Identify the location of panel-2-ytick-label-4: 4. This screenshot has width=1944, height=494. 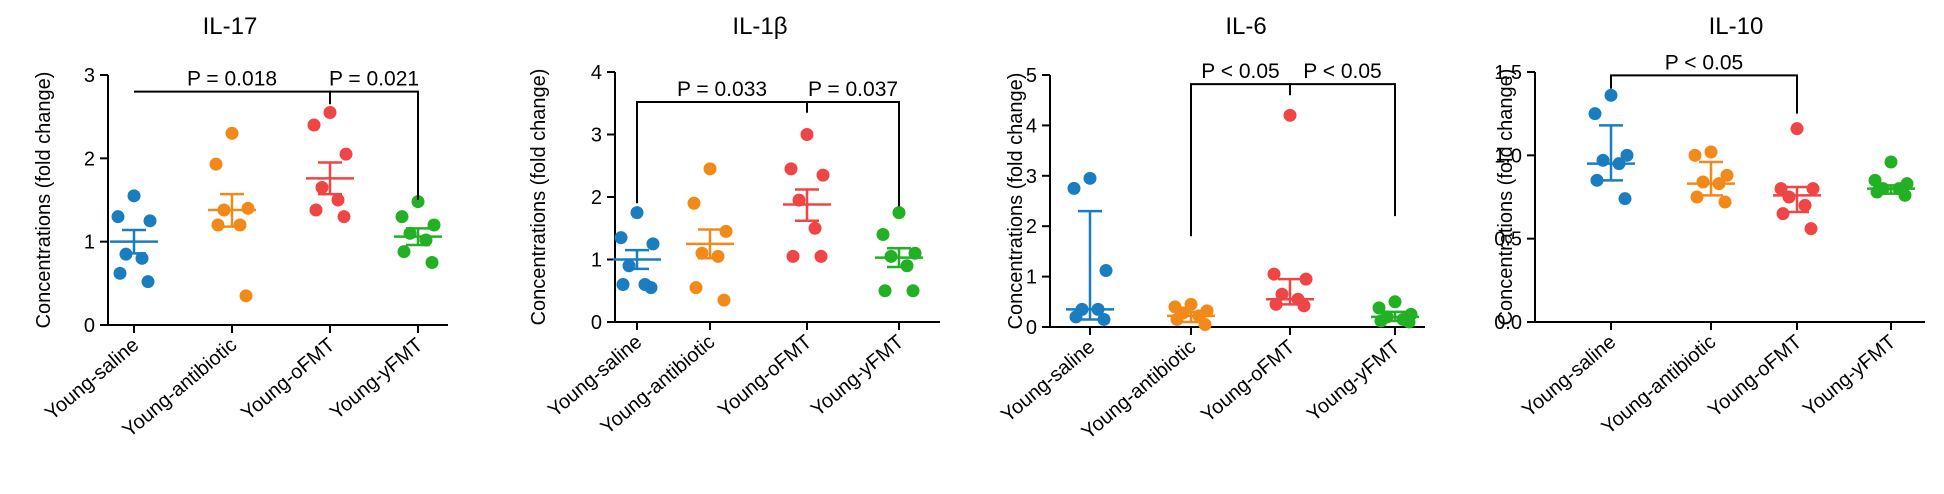
(596, 73).